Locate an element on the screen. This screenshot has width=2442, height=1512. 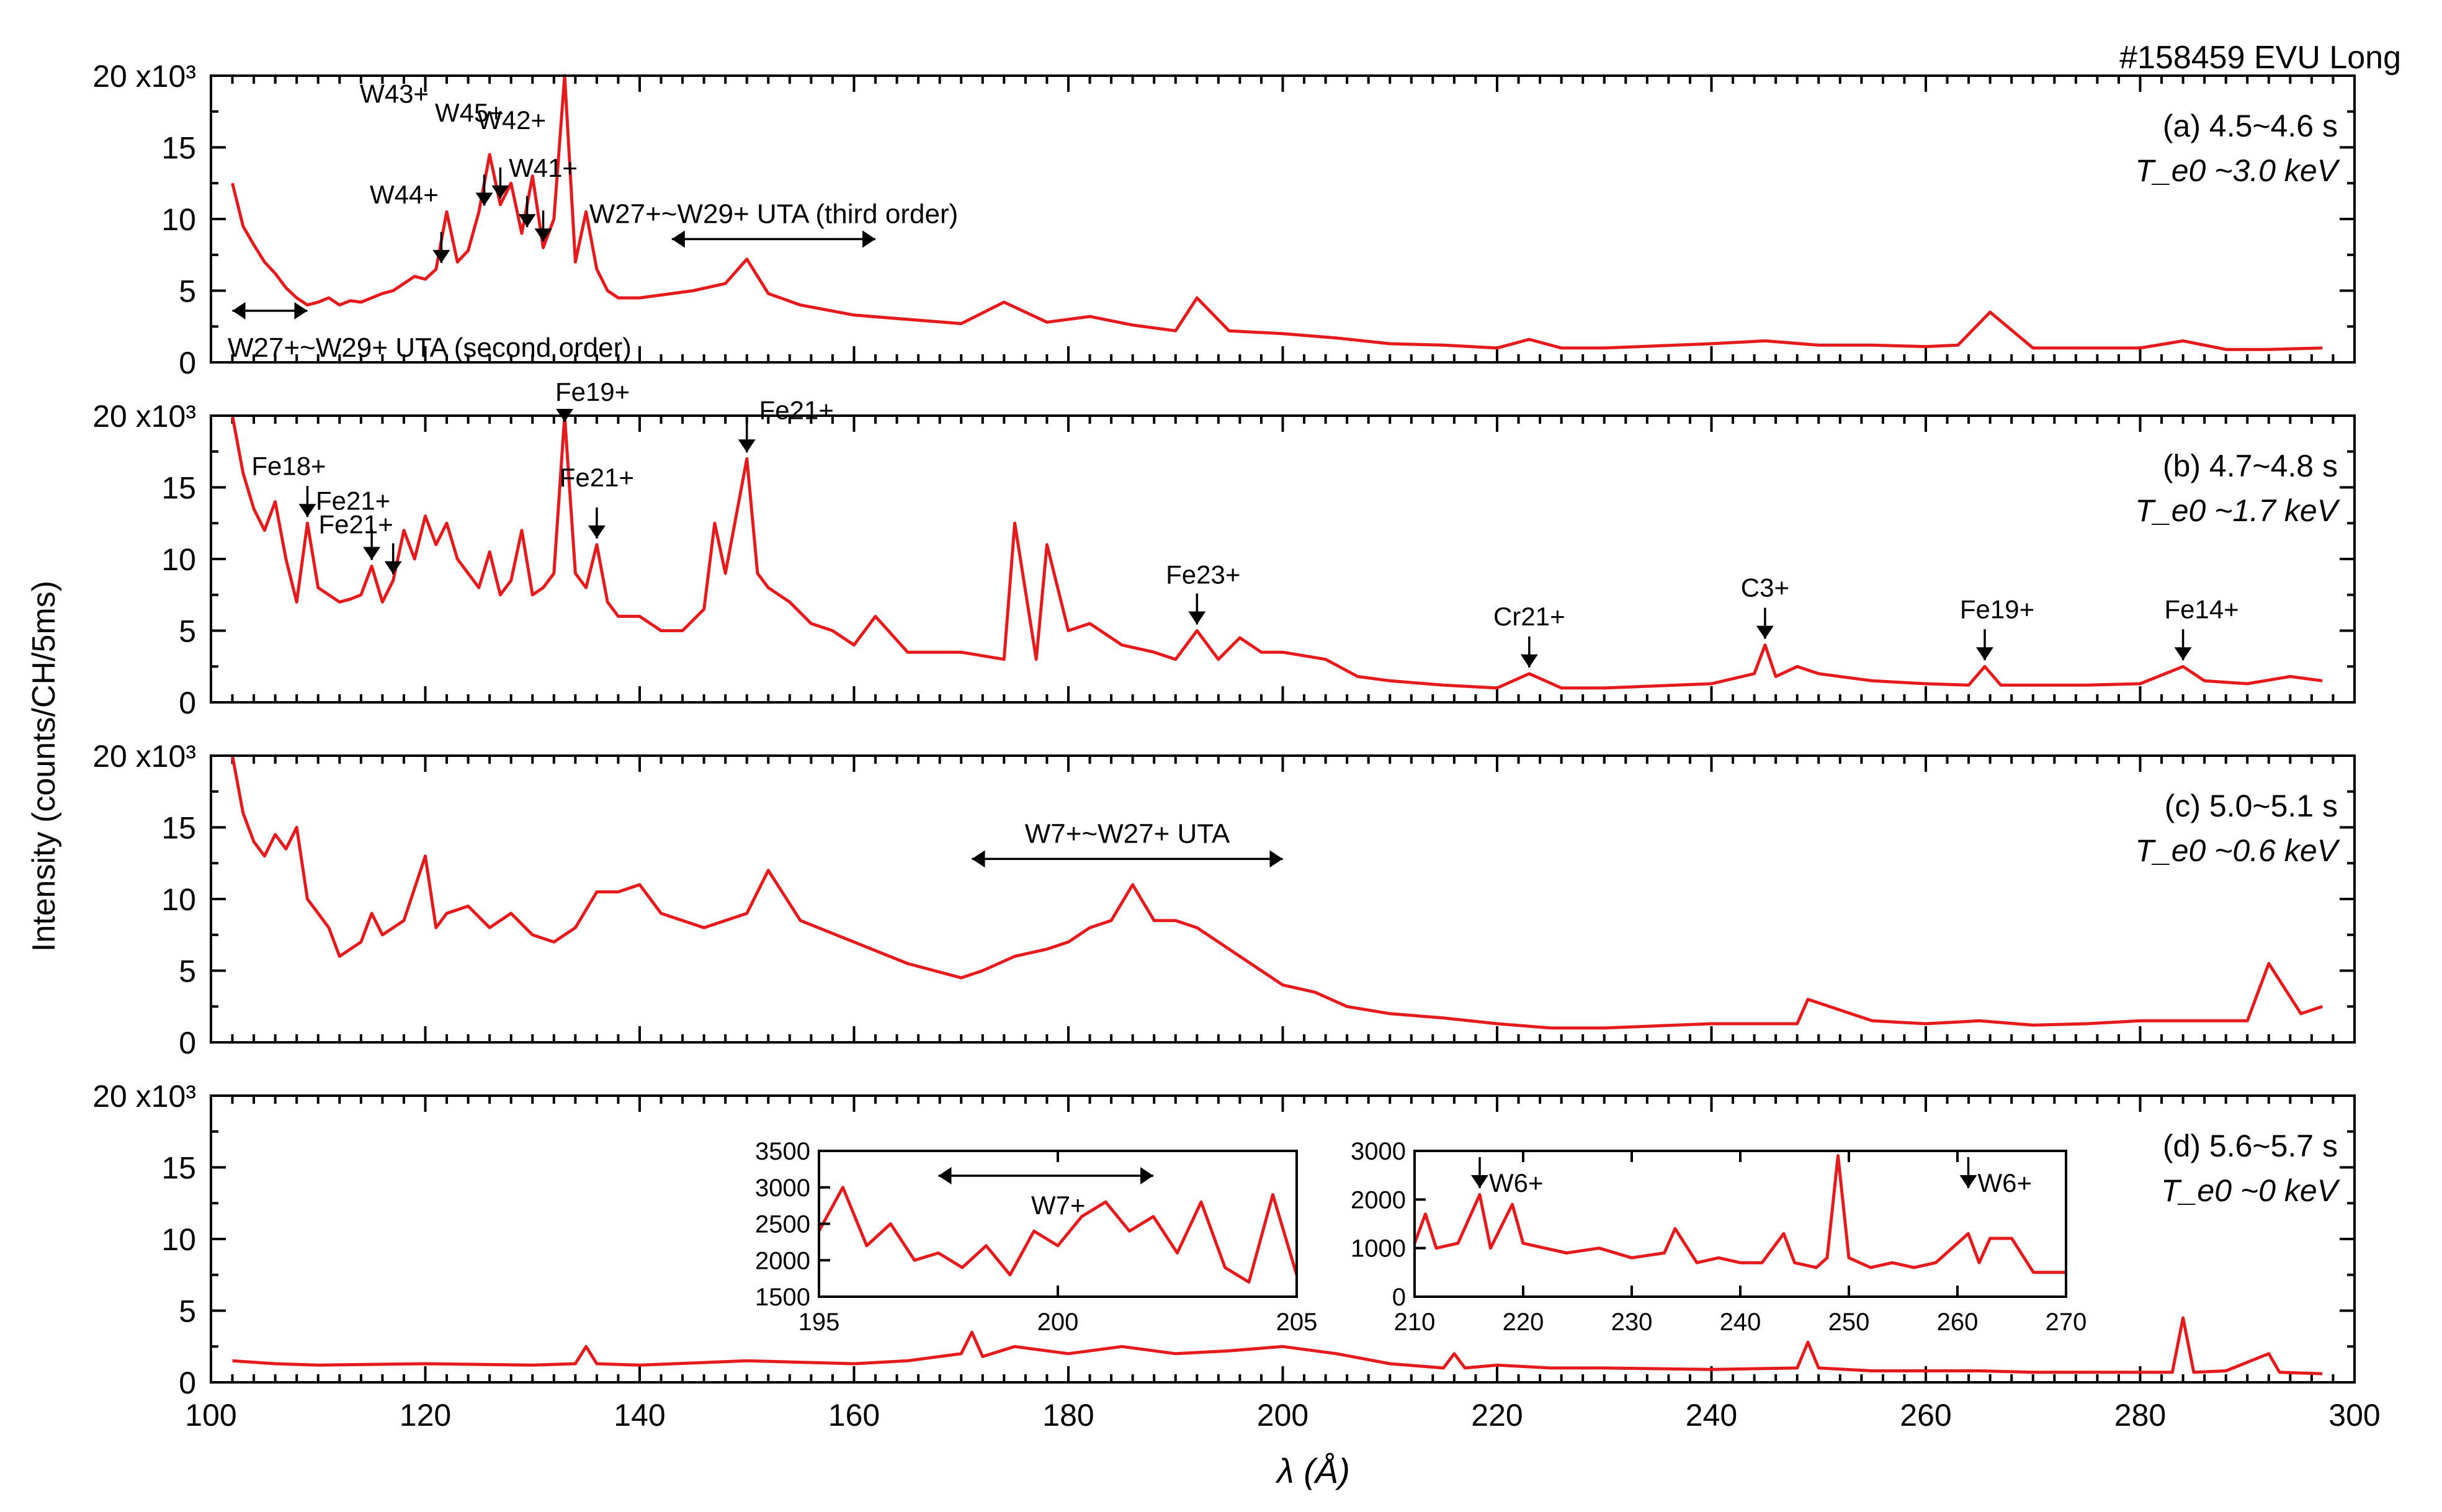
x-tick-label: 180 is located at coordinates (1068, 1415).